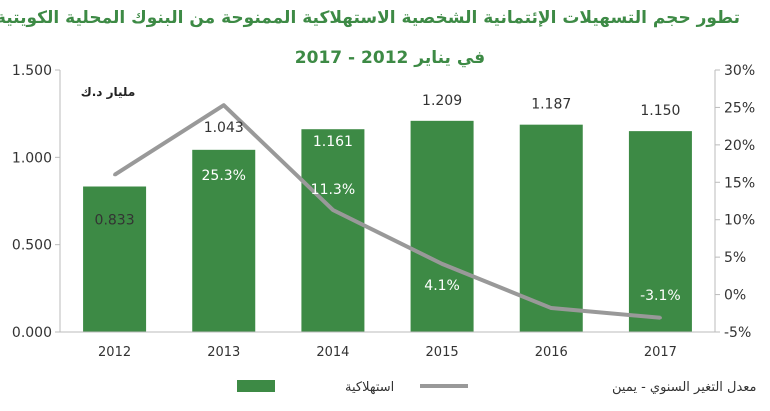  Describe the element at coordinates (660, 296) in the screenshot. I see `line-value-label: -3.1%` at that location.